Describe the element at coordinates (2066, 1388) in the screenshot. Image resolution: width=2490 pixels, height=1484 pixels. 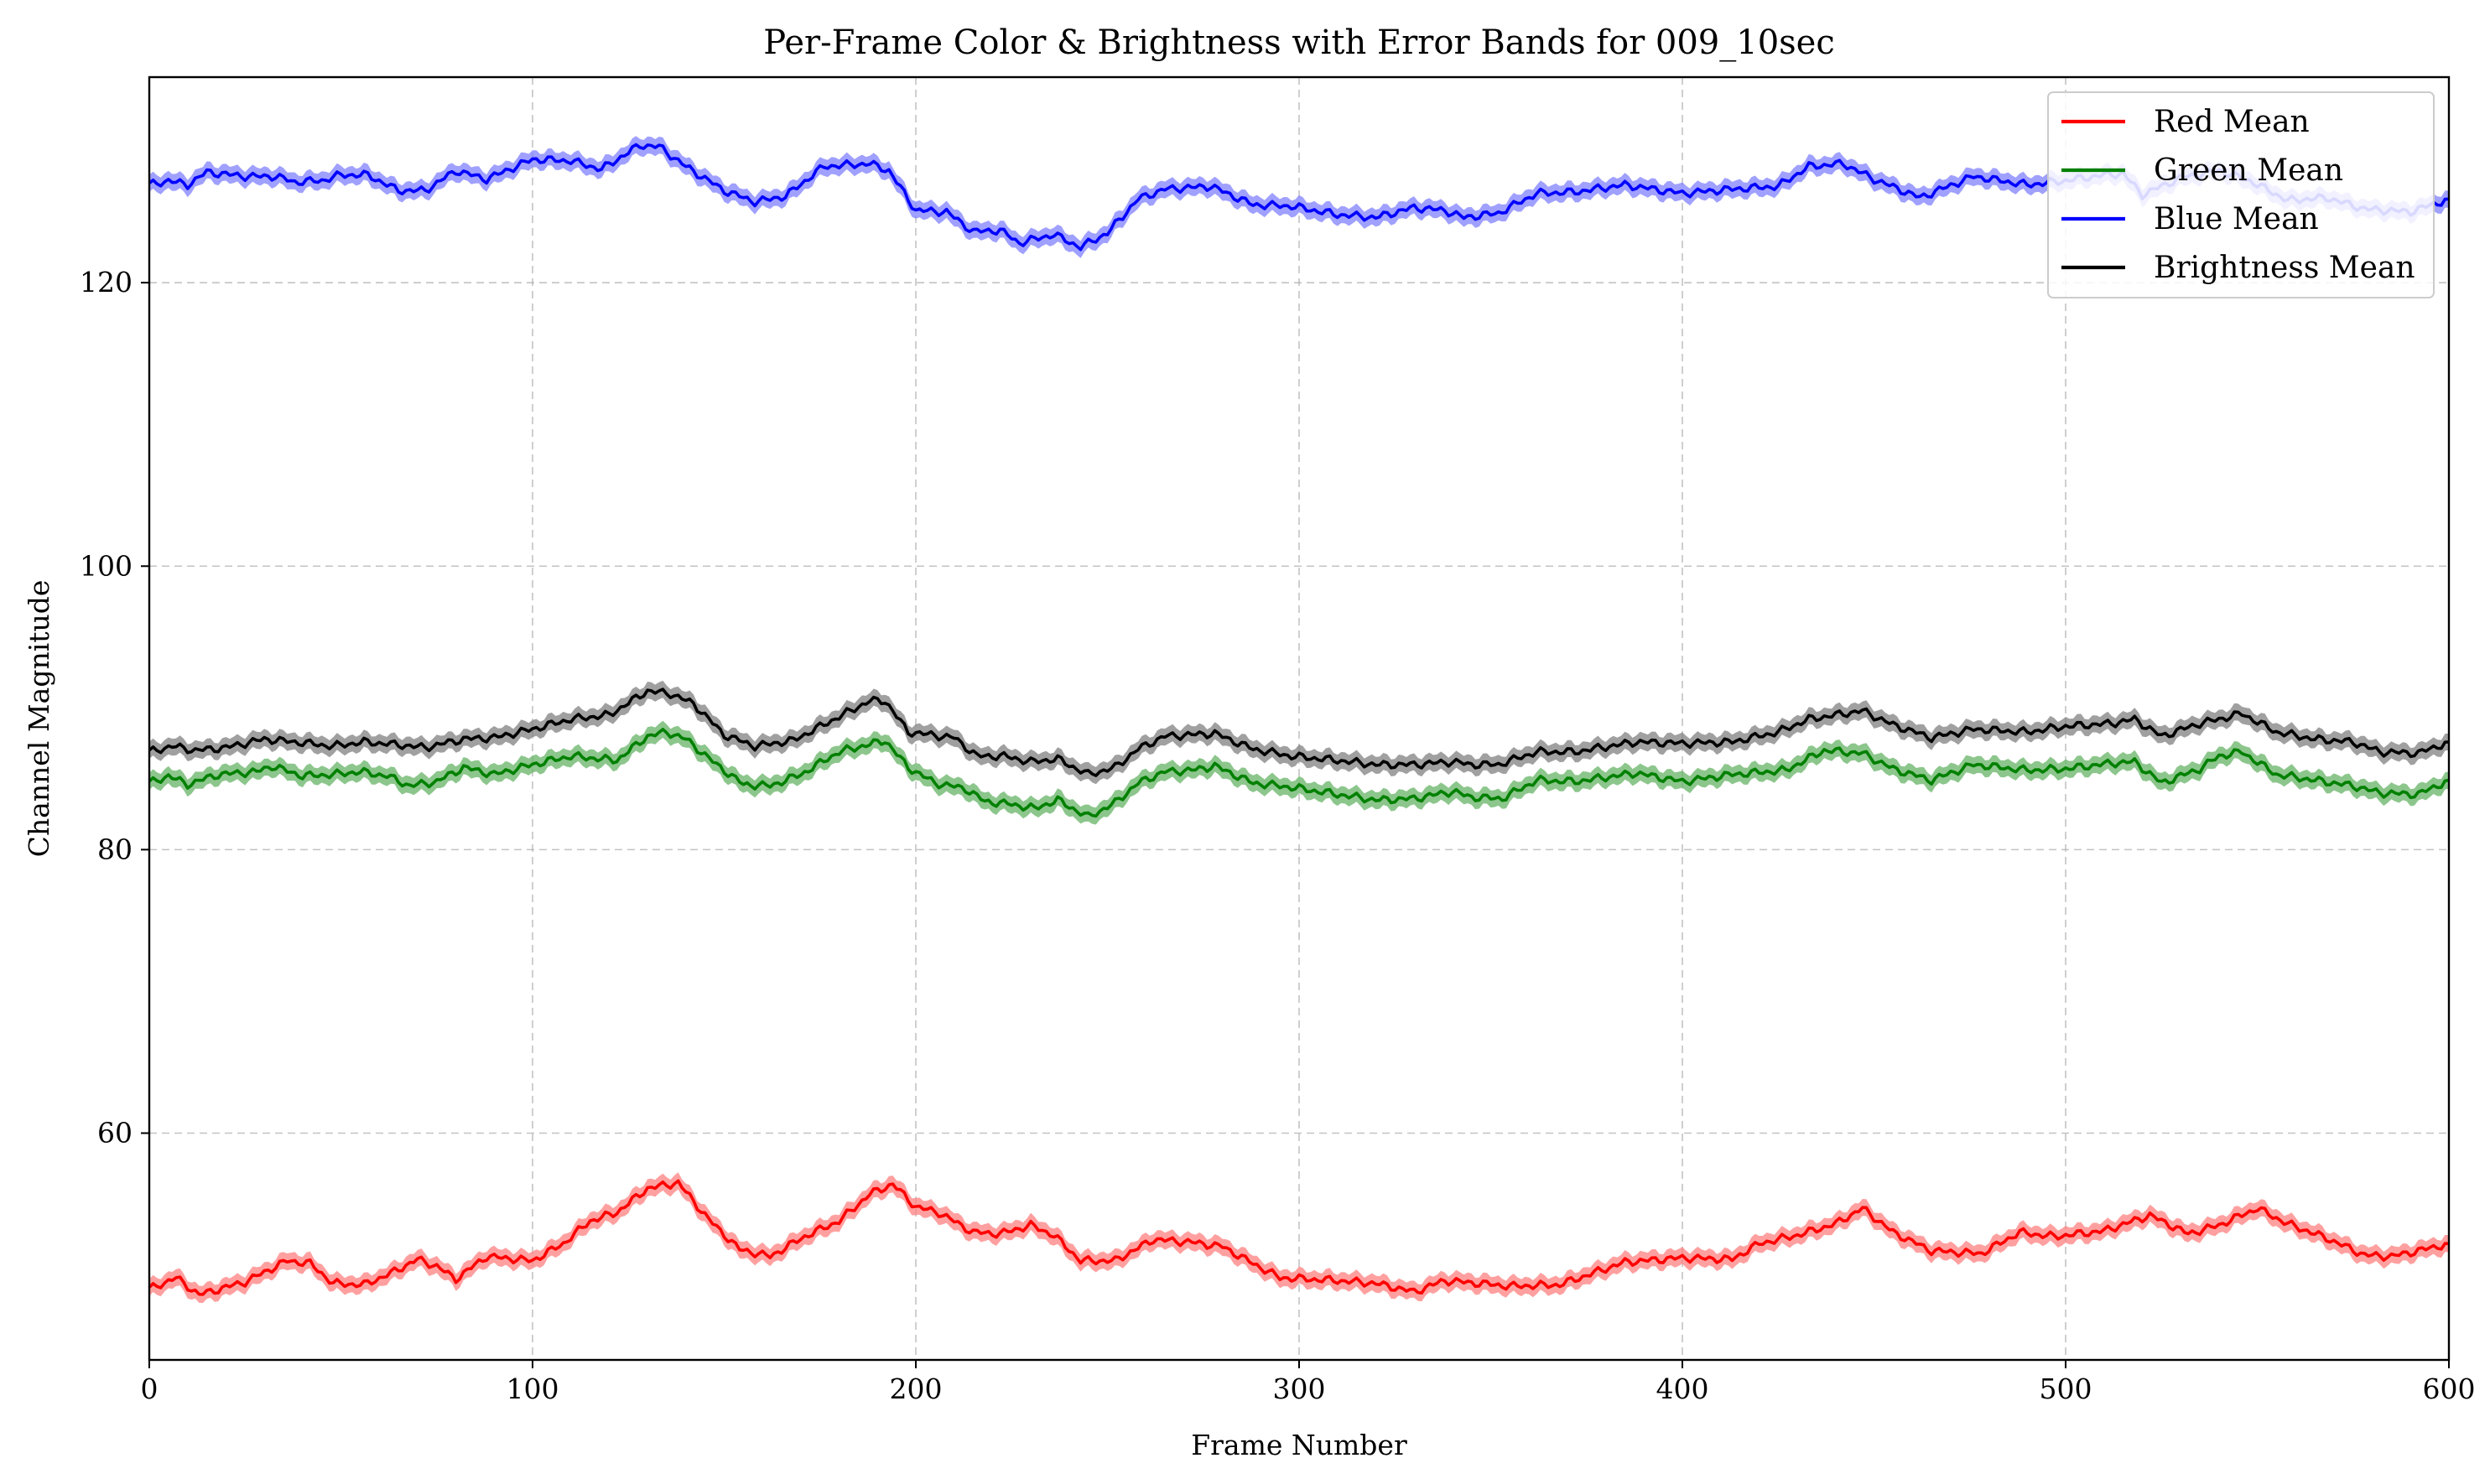
I see `x-tick-label: 500` at that location.